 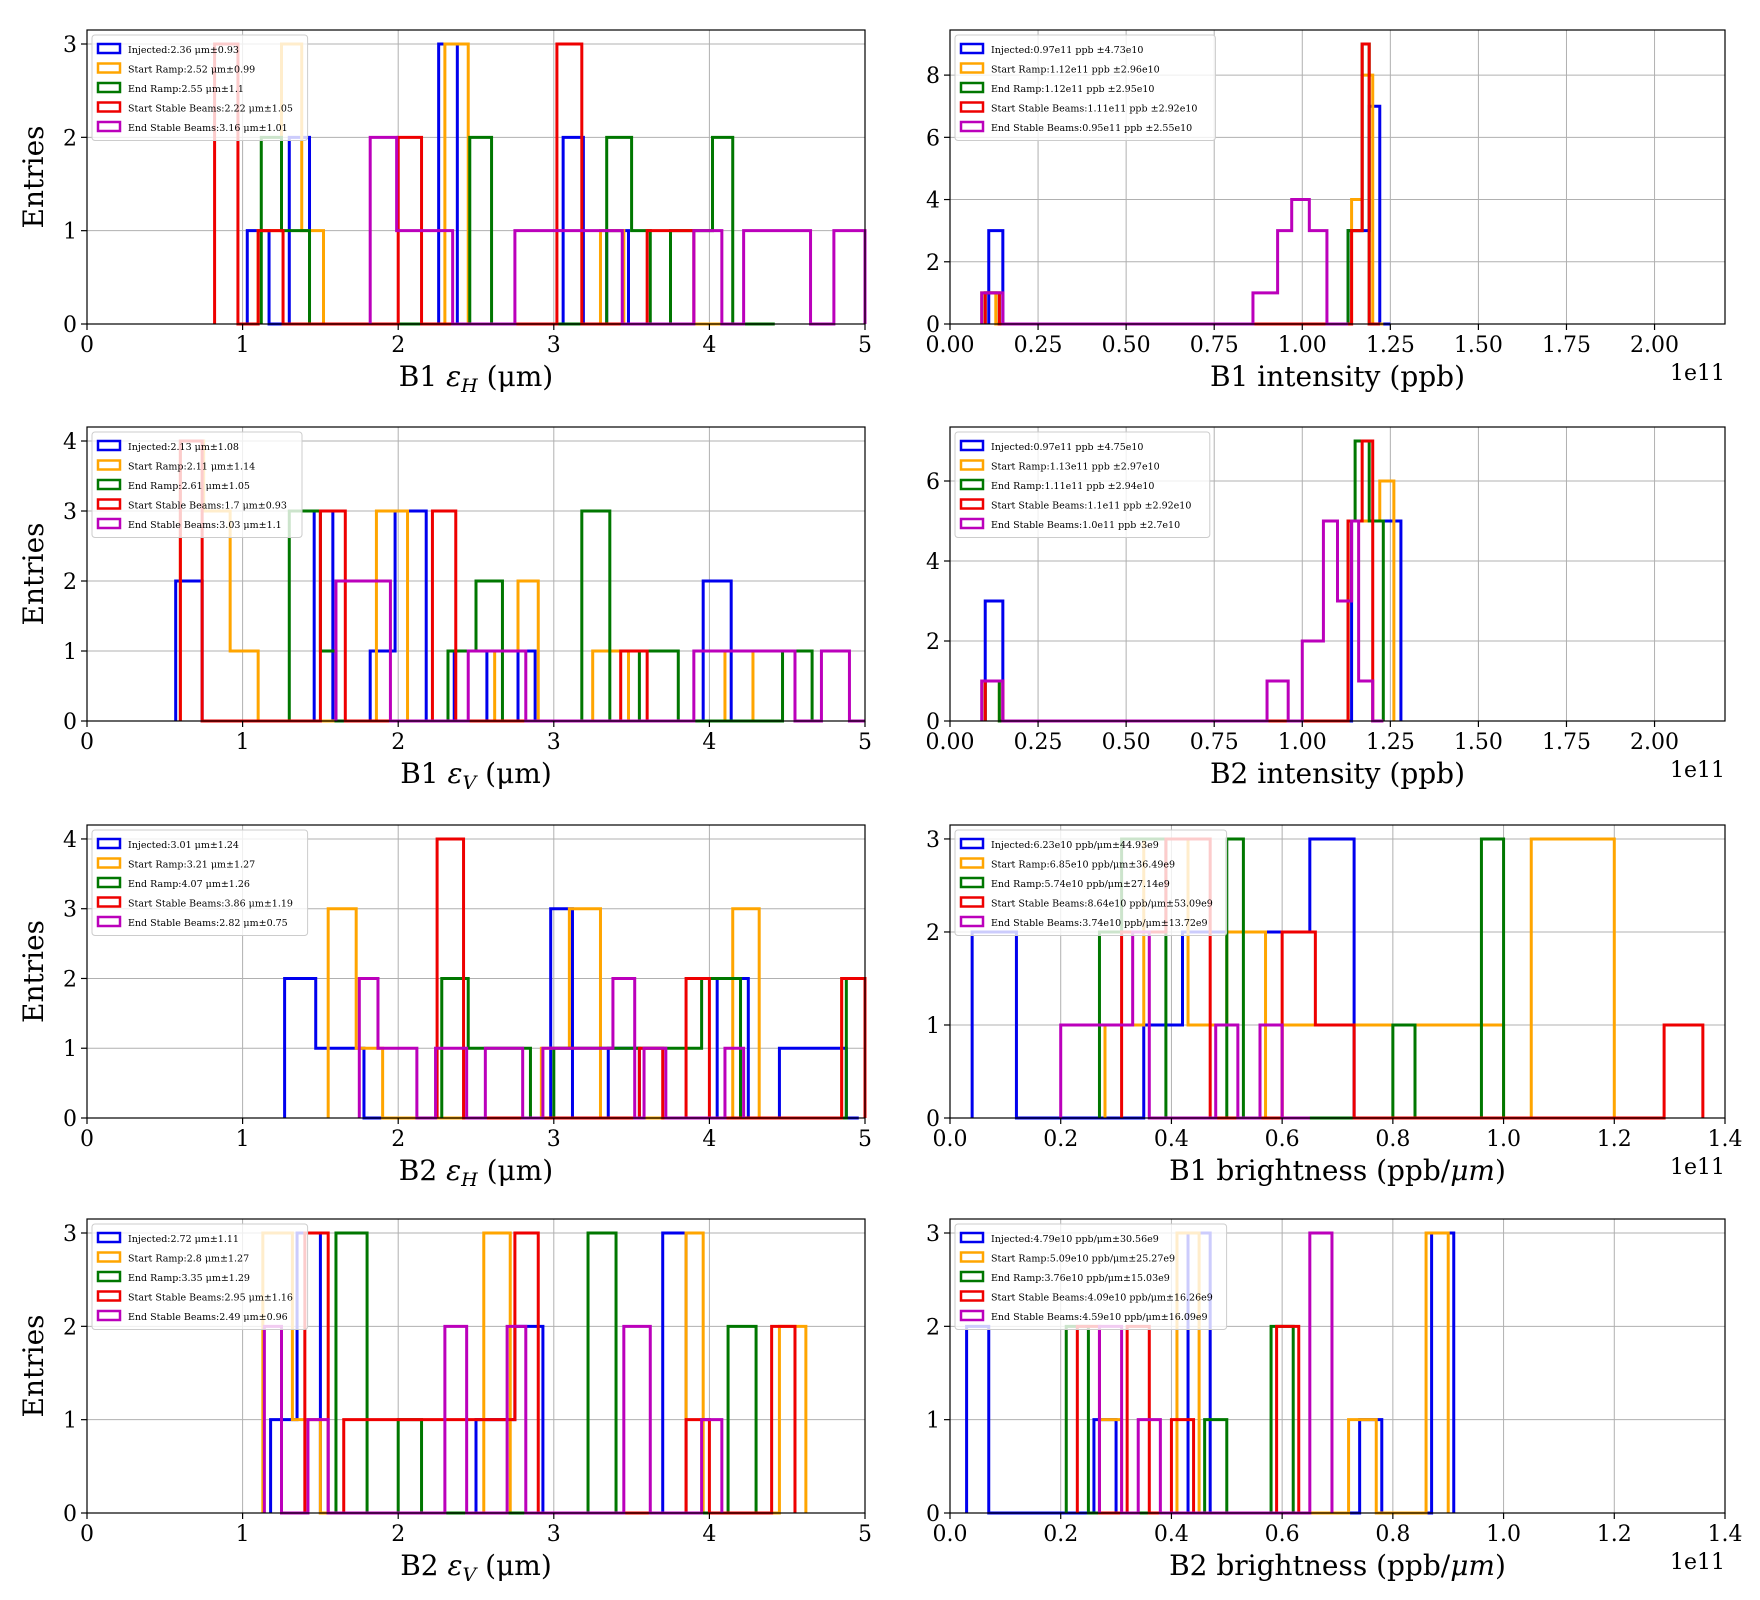 What do you see at coordinates (554, 345) in the screenshot?
I see `x-tick-label: 3` at bounding box center [554, 345].